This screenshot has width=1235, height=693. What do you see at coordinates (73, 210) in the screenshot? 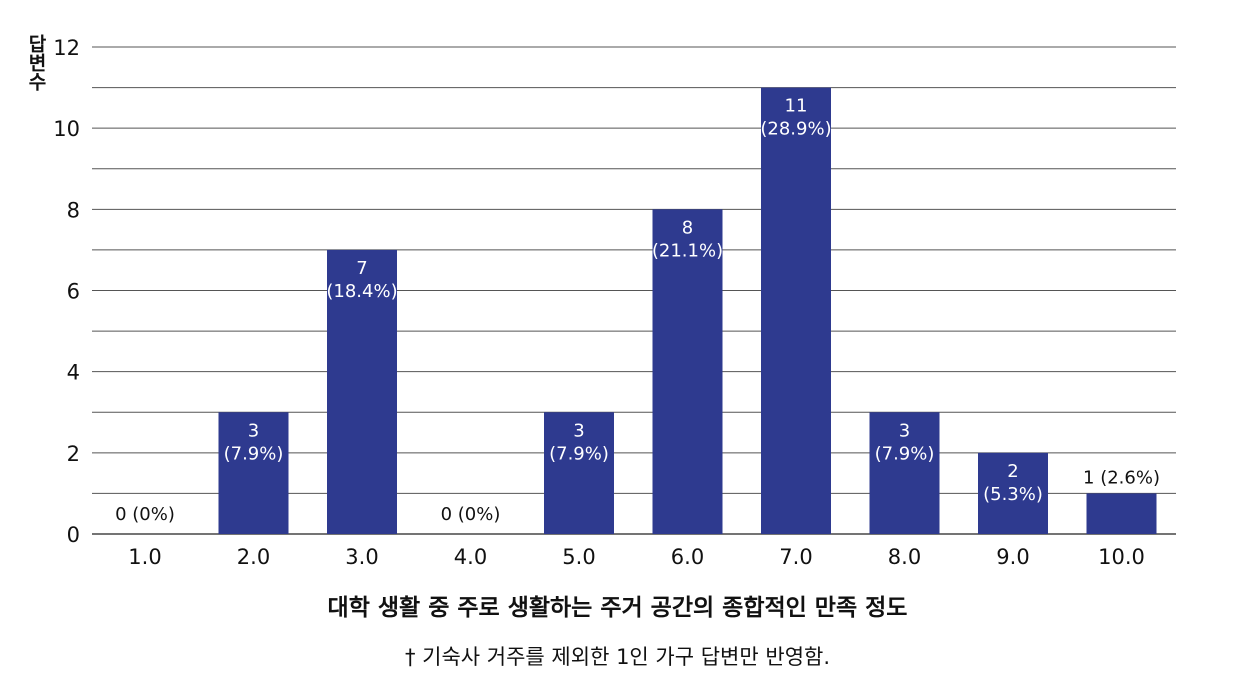
I see `y-tick-label: 8` at bounding box center [73, 210].